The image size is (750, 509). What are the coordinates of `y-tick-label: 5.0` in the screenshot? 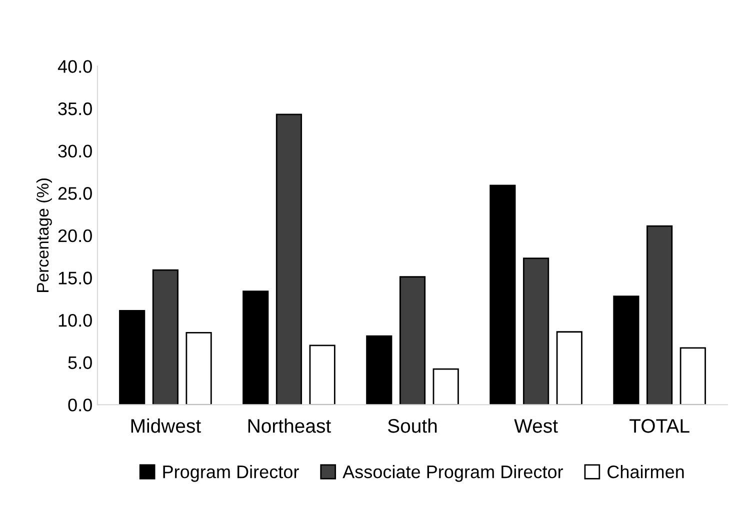 It's located at (80, 363).